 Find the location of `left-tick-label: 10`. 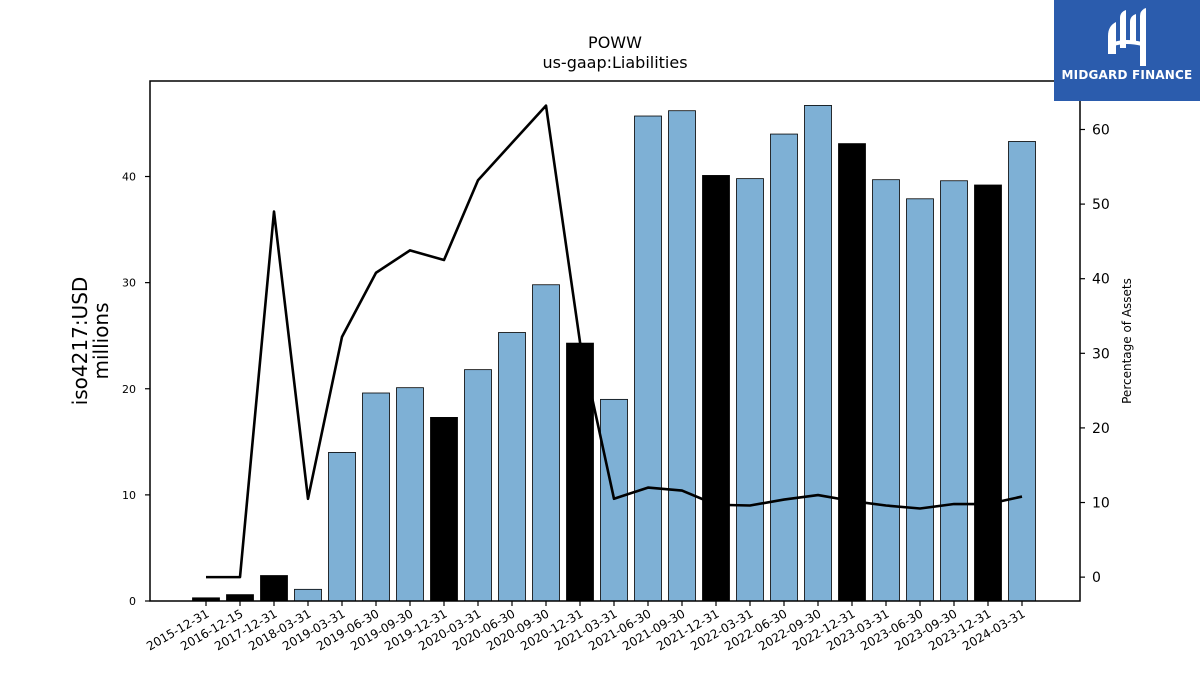

left-tick-label: 10 is located at coordinates (129, 495).